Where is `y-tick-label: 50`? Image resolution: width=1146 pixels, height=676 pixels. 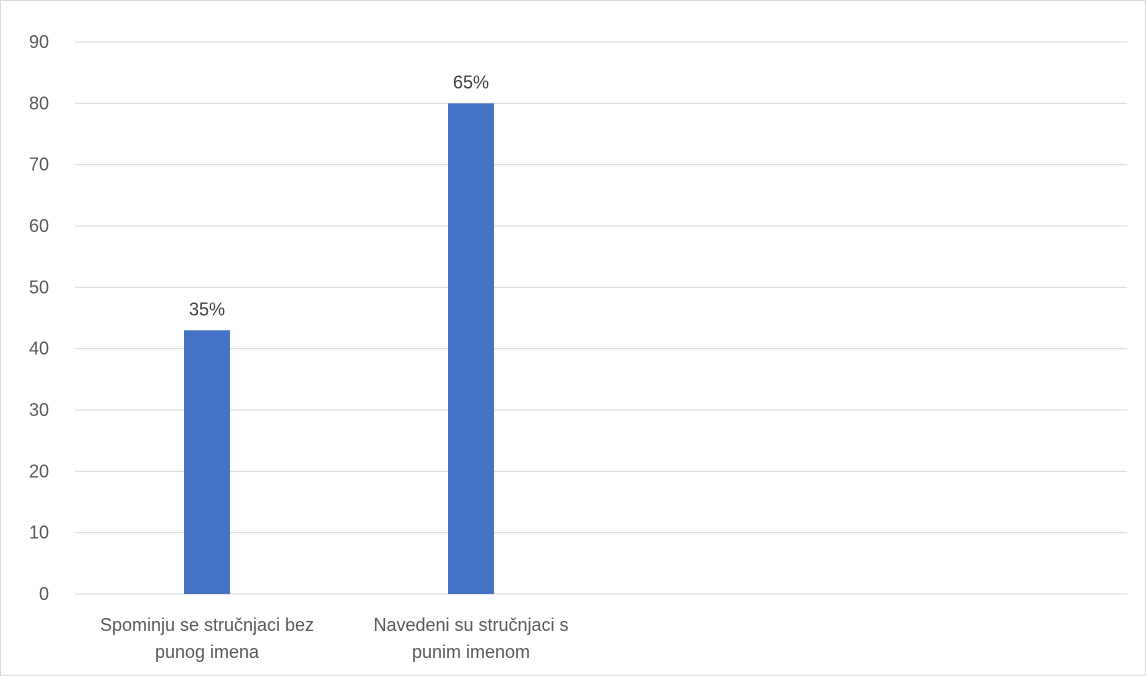
y-tick-label: 50 is located at coordinates (39, 287).